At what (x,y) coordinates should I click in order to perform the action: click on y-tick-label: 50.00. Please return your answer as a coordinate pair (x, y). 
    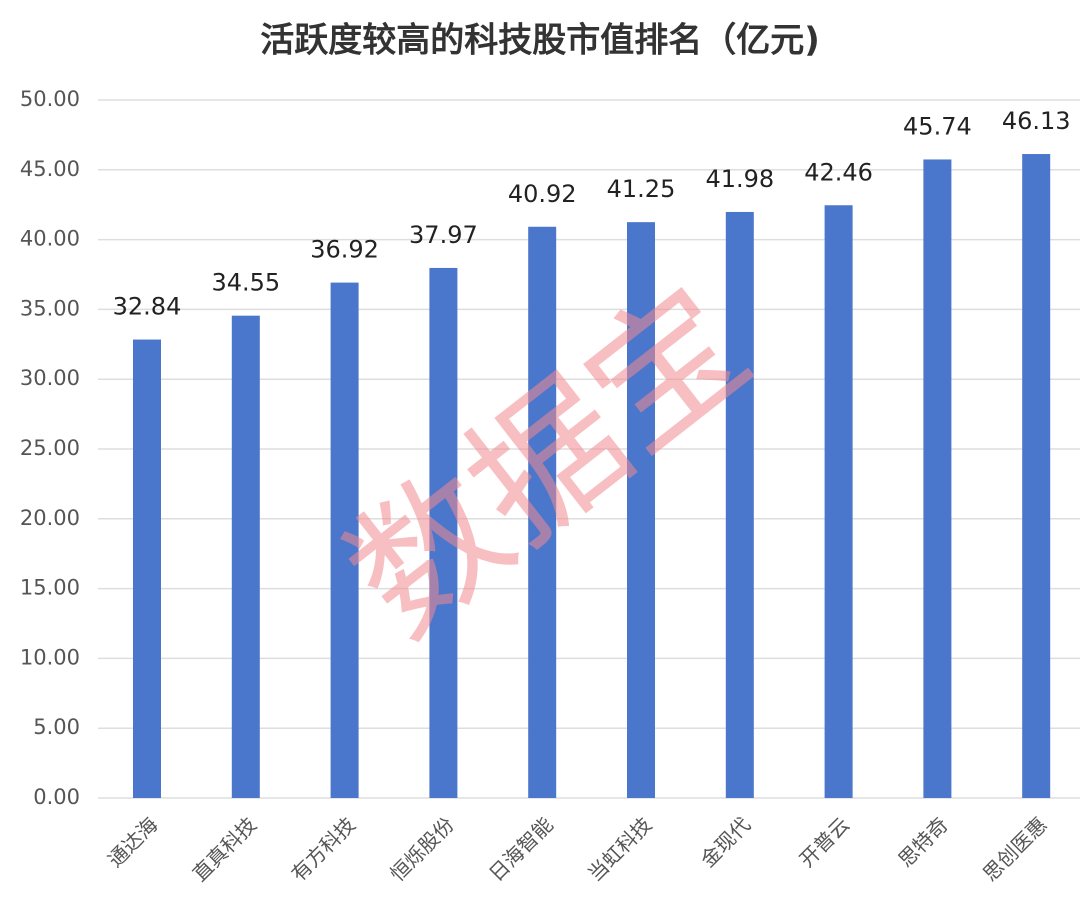
    Looking at the image, I should click on (50, 99).